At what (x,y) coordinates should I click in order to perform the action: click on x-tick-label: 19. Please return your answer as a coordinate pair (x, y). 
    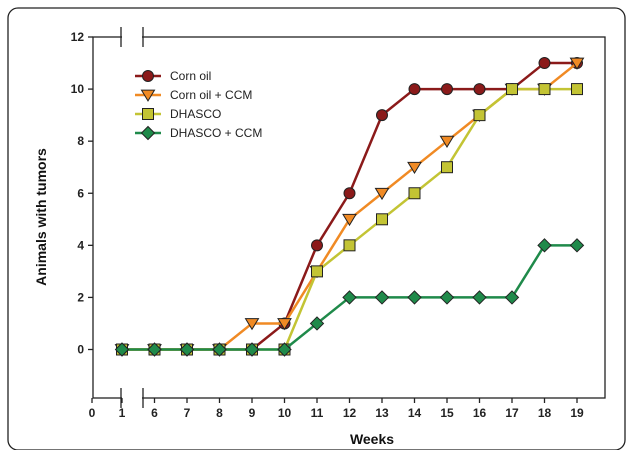
    Looking at the image, I should click on (577, 413).